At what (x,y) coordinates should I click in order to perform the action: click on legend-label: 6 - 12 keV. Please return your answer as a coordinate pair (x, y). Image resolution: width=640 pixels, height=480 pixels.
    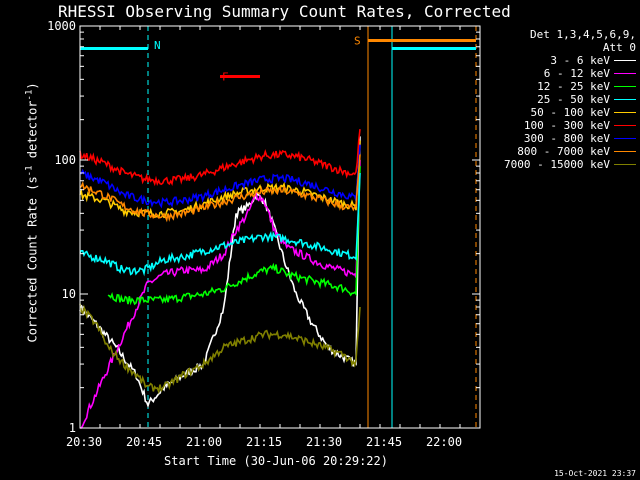
    Looking at the image, I should click on (576, 73).